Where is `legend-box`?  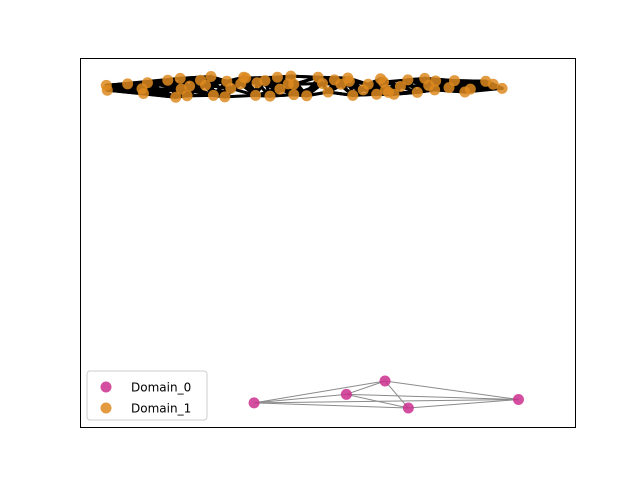 legend-box is located at coordinates (147, 395).